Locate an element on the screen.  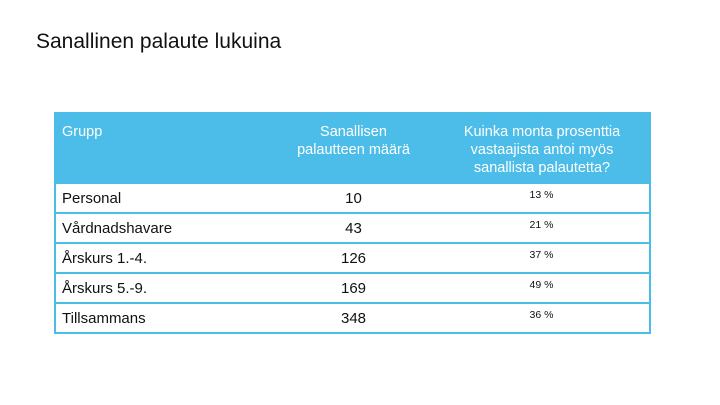
slide-title: Sanallinen palaute lukuina is located at coordinates (159, 41).